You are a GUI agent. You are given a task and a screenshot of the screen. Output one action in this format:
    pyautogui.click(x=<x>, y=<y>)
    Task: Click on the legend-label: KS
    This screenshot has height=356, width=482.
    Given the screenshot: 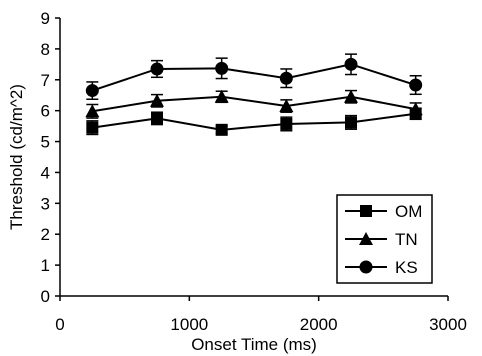 What is the action you would take?
    pyautogui.click(x=406, y=267)
    